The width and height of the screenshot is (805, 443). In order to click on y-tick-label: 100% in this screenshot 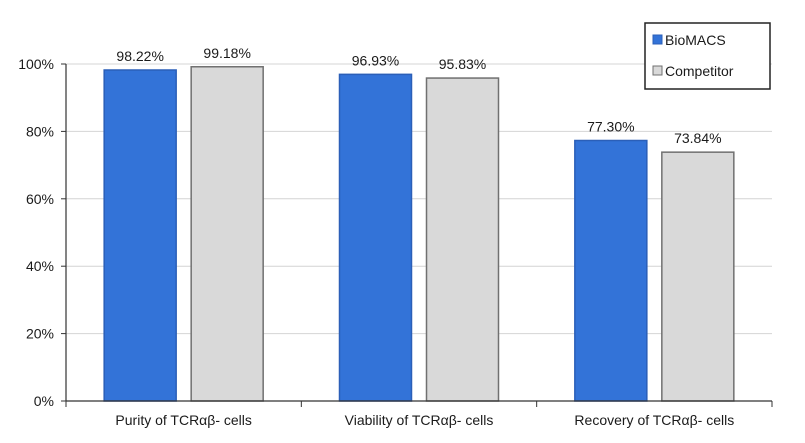, I will do `click(36, 64)`.